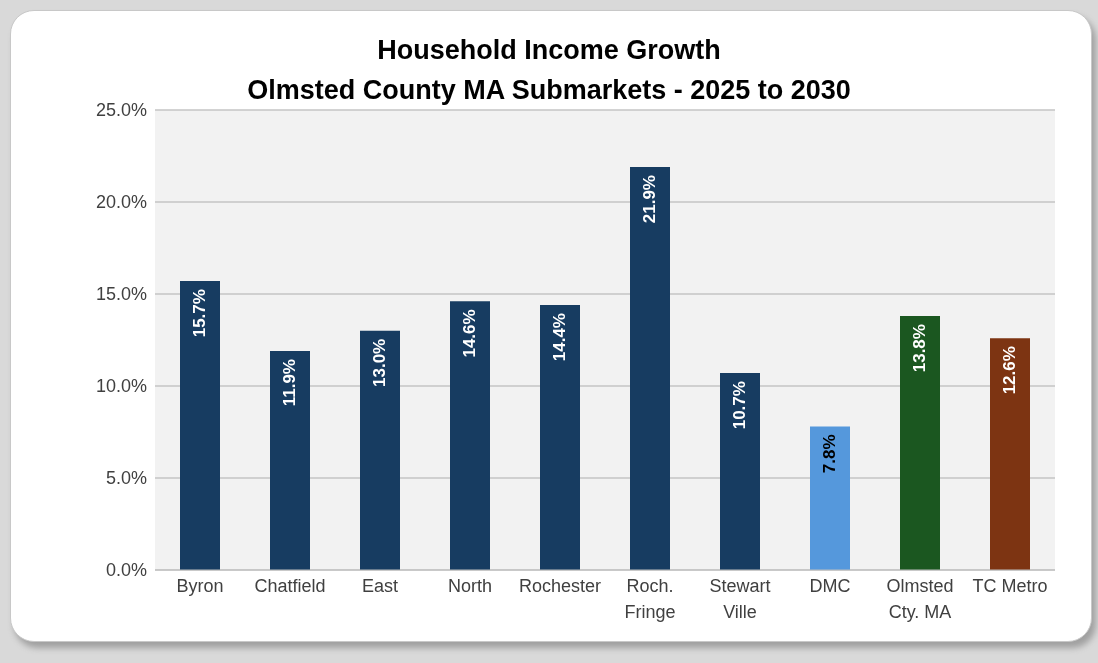  What do you see at coordinates (121, 110) in the screenshot?
I see `y-tick-label: 25.0%` at bounding box center [121, 110].